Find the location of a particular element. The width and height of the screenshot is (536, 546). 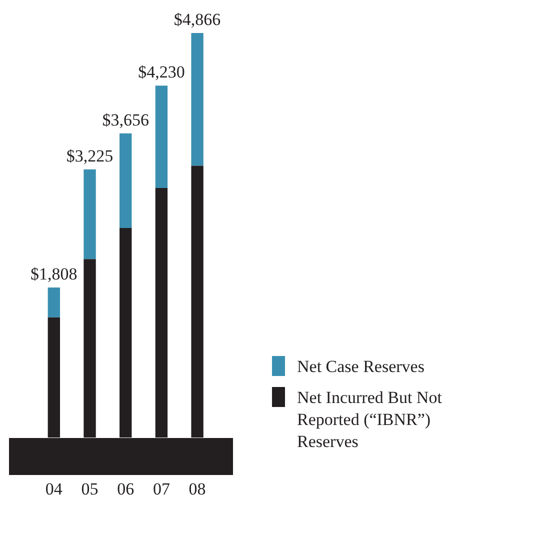

legend-label: Net Case Reserves is located at coordinates (360, 367).